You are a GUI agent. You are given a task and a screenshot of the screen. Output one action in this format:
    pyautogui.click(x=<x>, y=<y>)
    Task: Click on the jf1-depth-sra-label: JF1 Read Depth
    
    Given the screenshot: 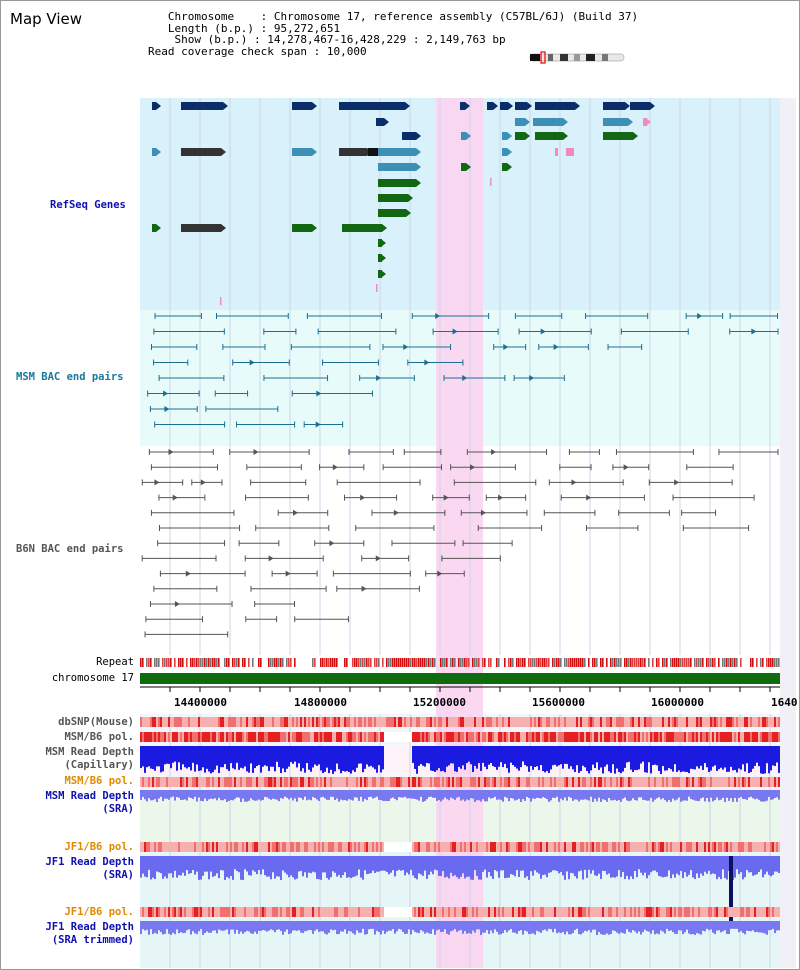 What is the action you would take?
    pyautogui.click(x=89, y=862)
    